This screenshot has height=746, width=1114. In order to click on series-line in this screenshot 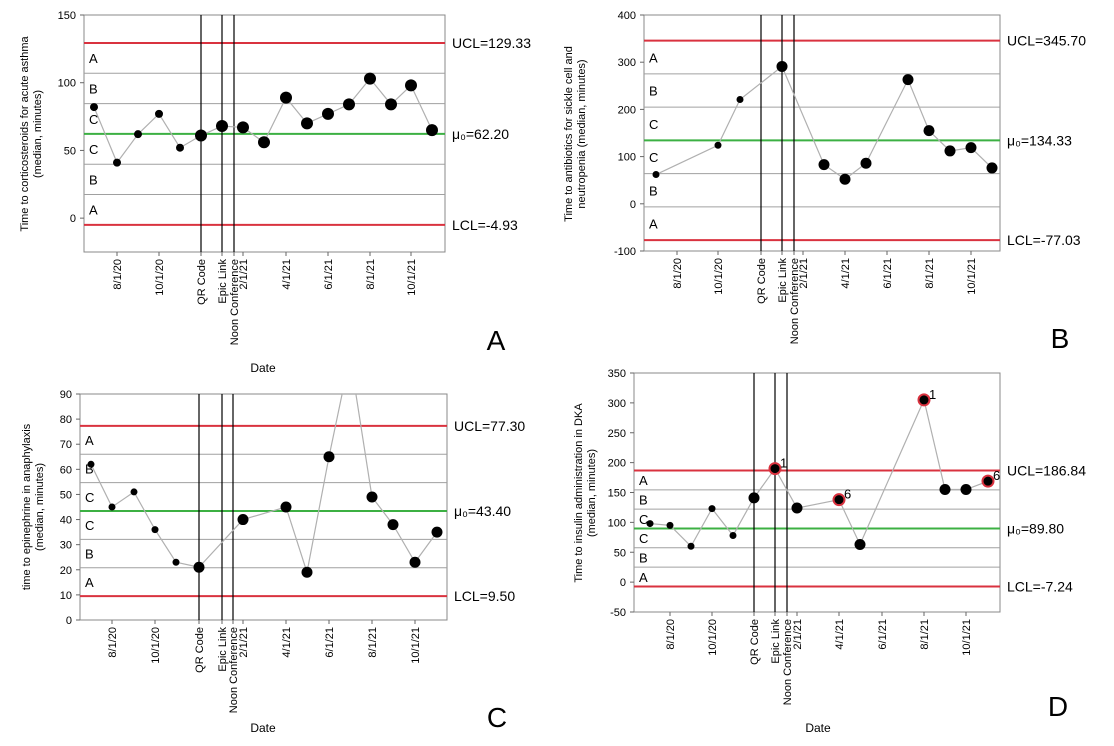, I will do `click(819, 473)`.